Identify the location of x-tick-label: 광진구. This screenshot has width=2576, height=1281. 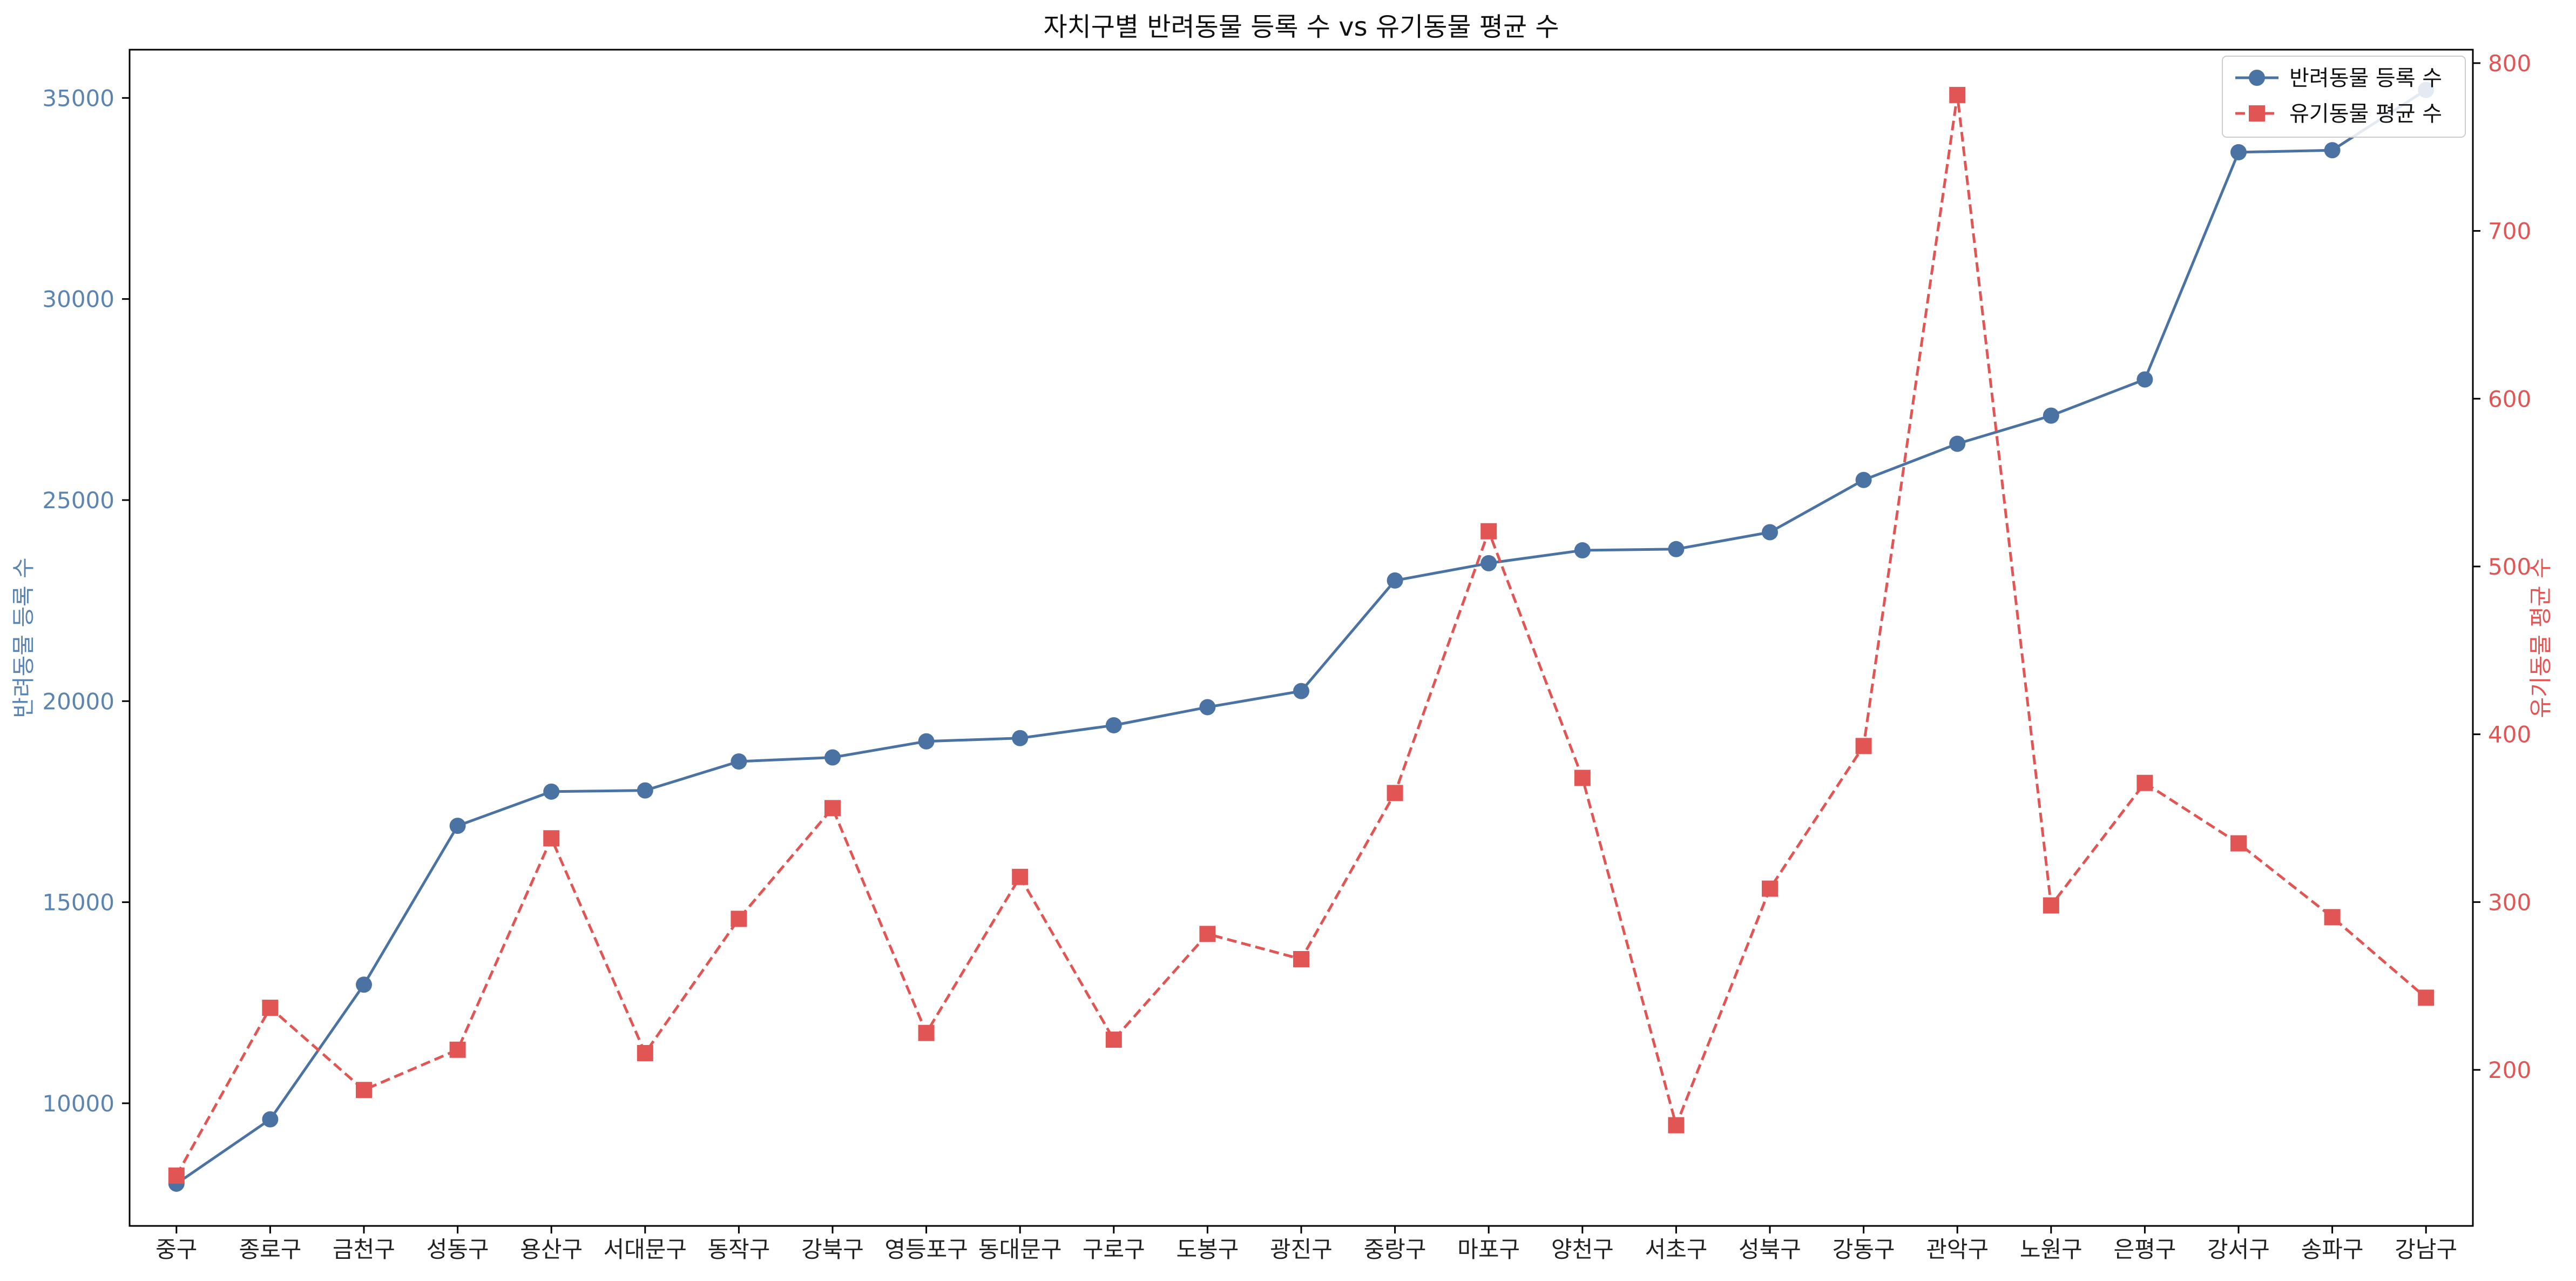
(1302, 1250).